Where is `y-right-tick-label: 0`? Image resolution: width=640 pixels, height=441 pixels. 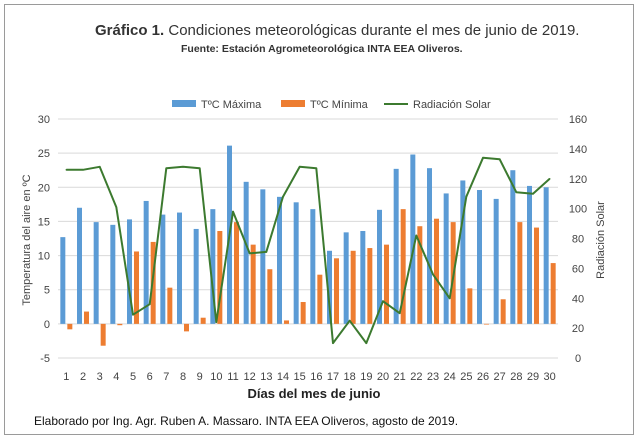 y-right-tick-label: 0 is located at coordinates (578, 359).